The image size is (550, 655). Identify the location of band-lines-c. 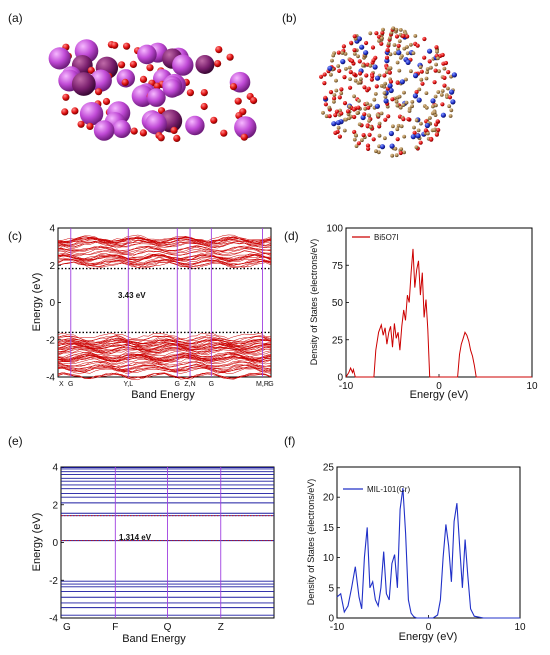
(164, 307).